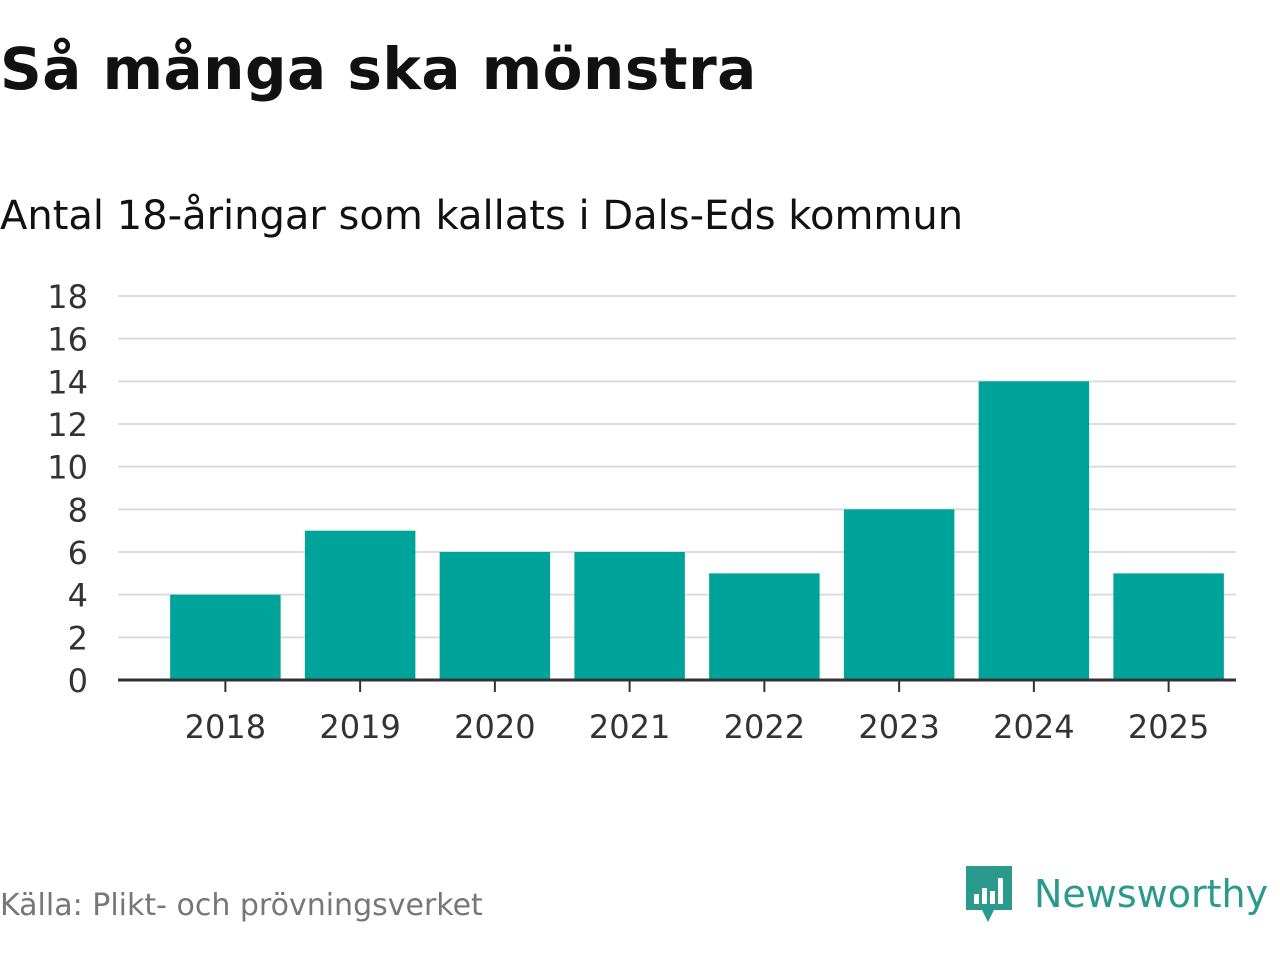  Describe the element at coordinates (495, 616) in the screenshot. I see `bar-2020` at that location.